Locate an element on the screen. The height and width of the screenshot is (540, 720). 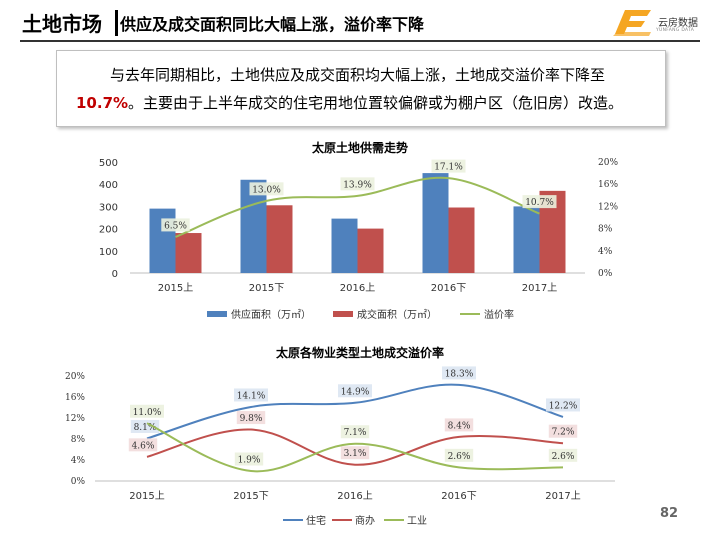
commercial-data-label: 4.6% is located at coordinates (143, 446).